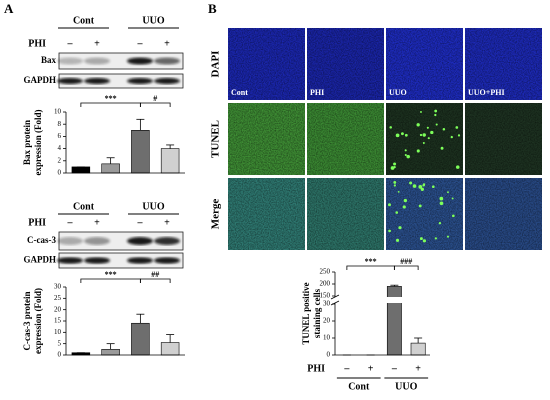 The width and height of the screenshot is (550, 400). Describe the element at coordinates (216, 139) in the screenshot. I see `row-label: TUNEL` at that location.